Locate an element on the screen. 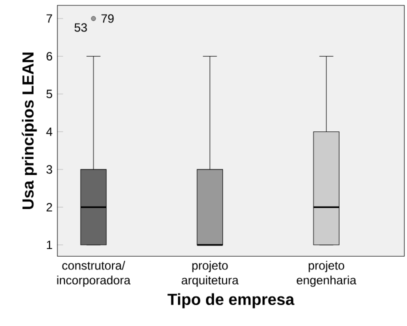  annotation: 79 is located at coordinates (107, 18).